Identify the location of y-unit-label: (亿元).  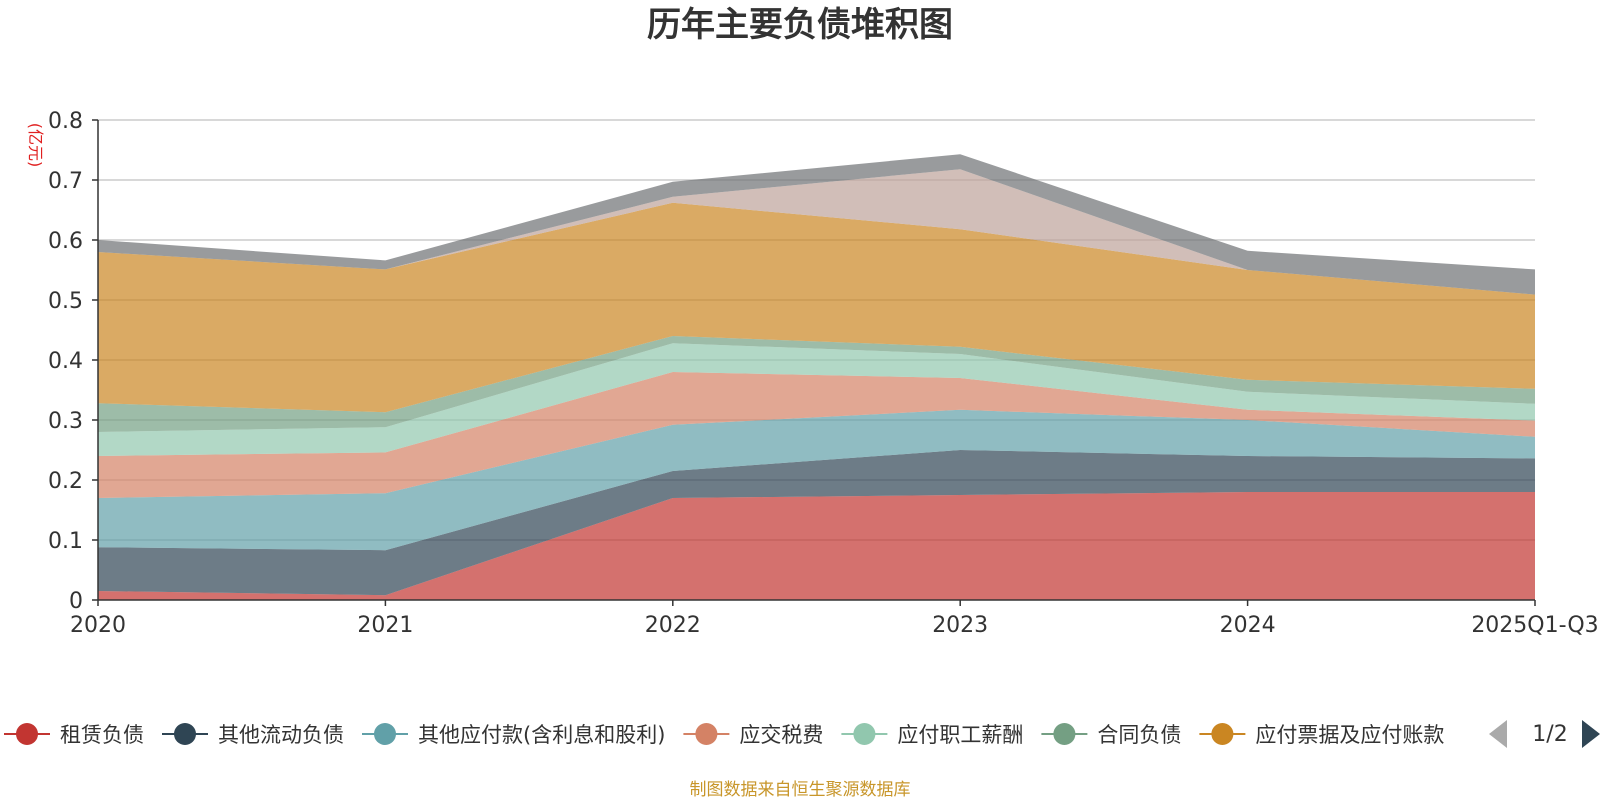
(35, 145).